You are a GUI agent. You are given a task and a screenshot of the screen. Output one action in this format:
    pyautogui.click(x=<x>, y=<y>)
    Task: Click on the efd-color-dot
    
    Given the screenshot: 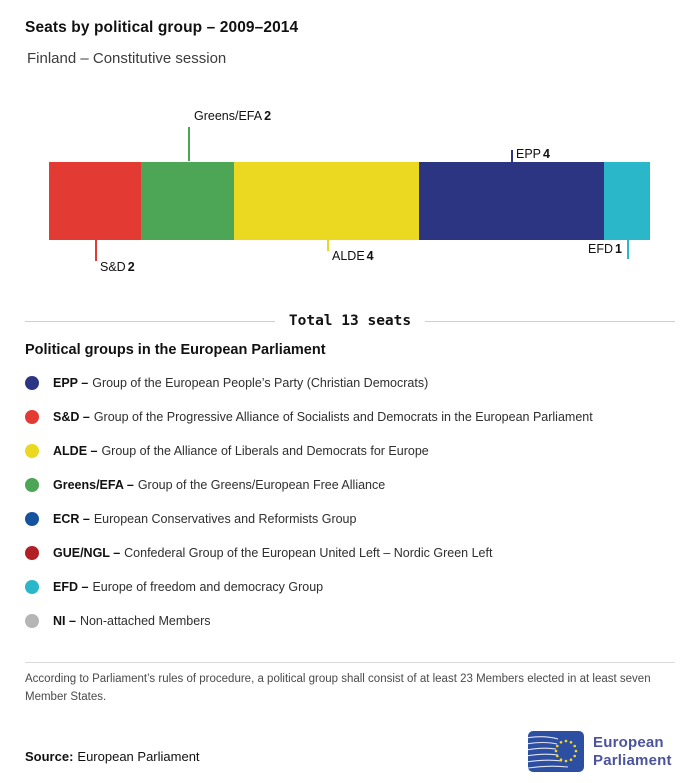 What is the action you would take?
    pyautogui.click(x=32, y=587)
    